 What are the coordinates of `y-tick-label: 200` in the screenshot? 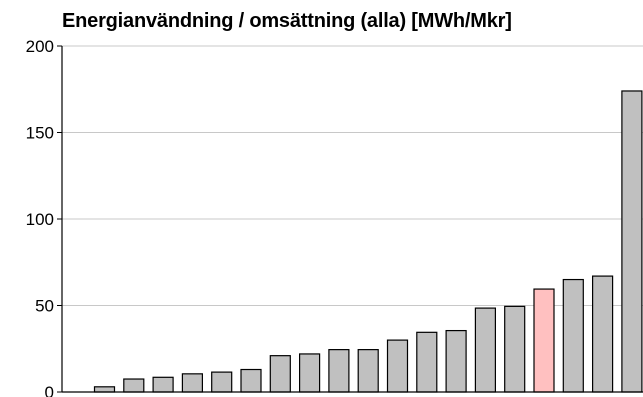 It's located at (40, 46).